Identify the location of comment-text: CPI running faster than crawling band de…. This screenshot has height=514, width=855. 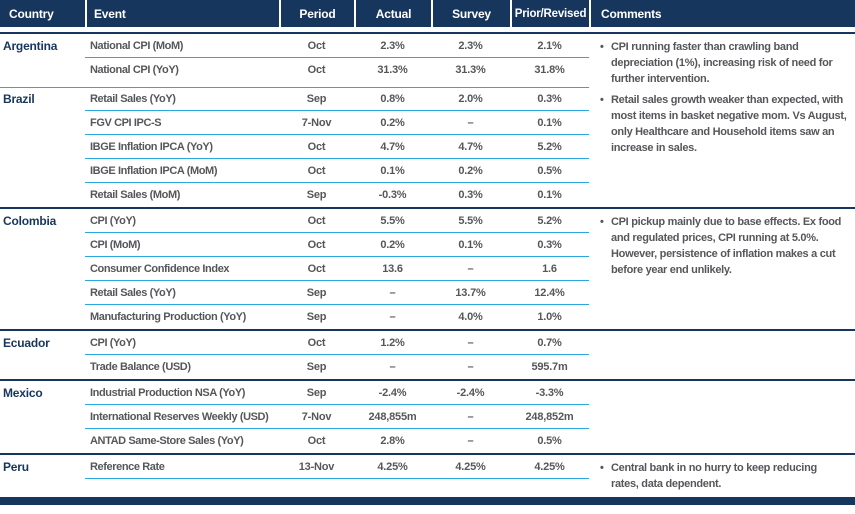
(722, 63).